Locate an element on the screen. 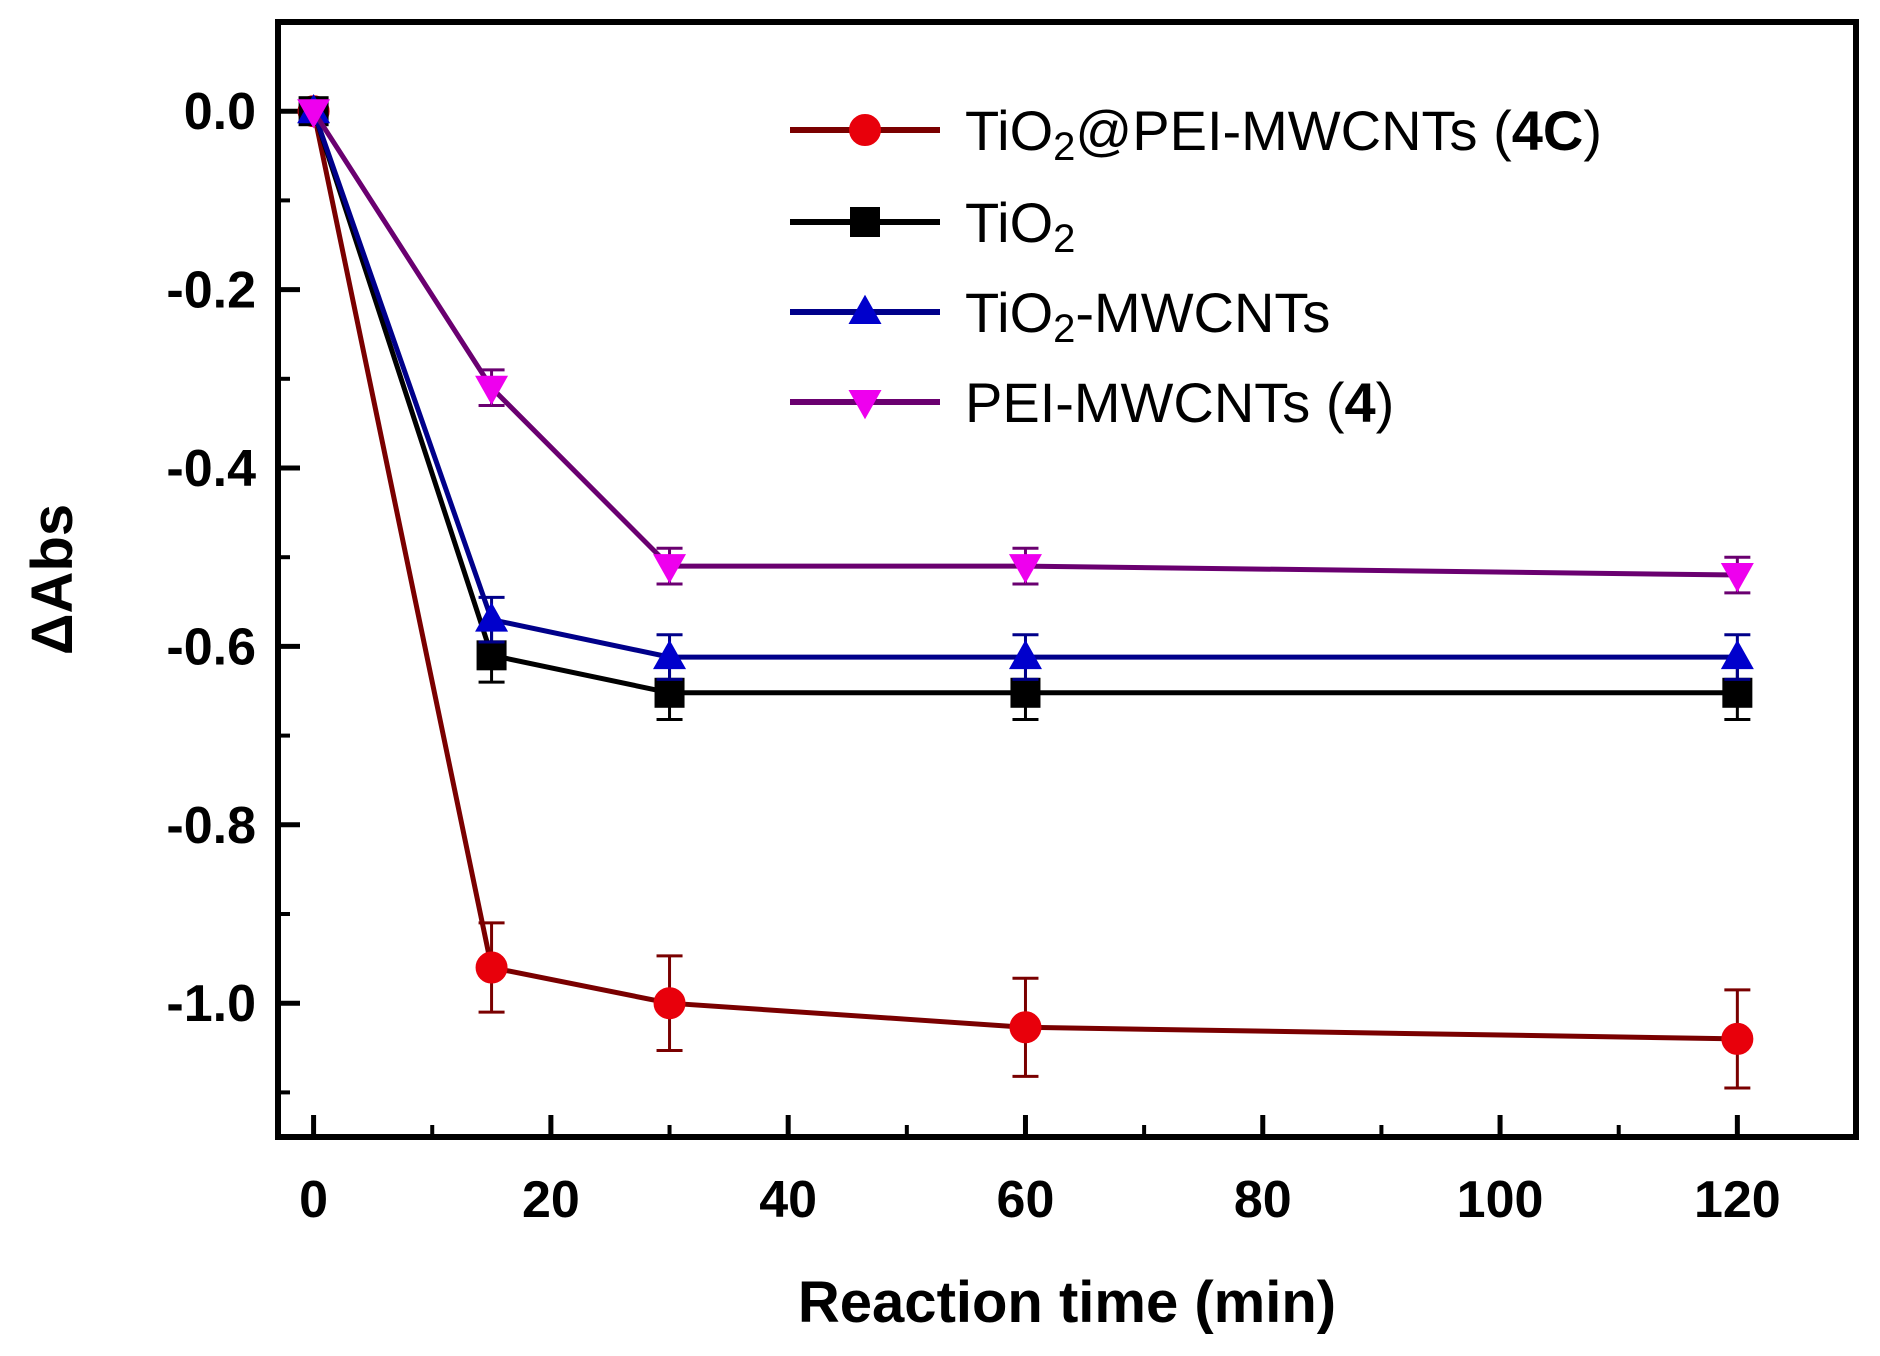  x-tick-label: 20 is located at coordinates (551, 1200).